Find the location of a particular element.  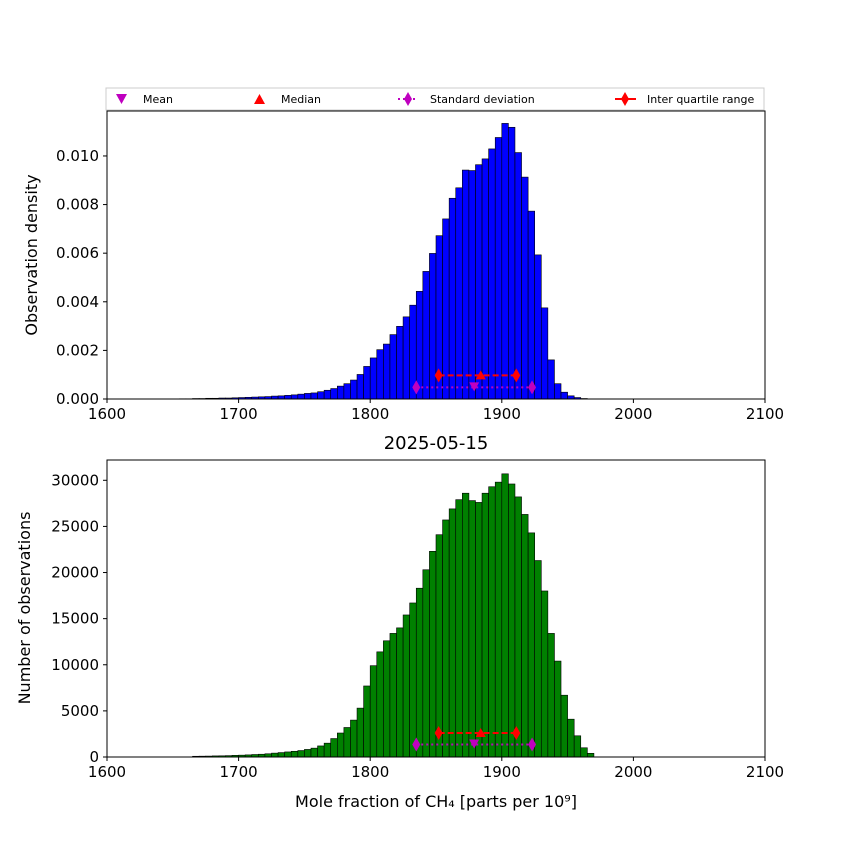

legend-label-iqr: Inter quartile range is located at coordinates (700, 99).